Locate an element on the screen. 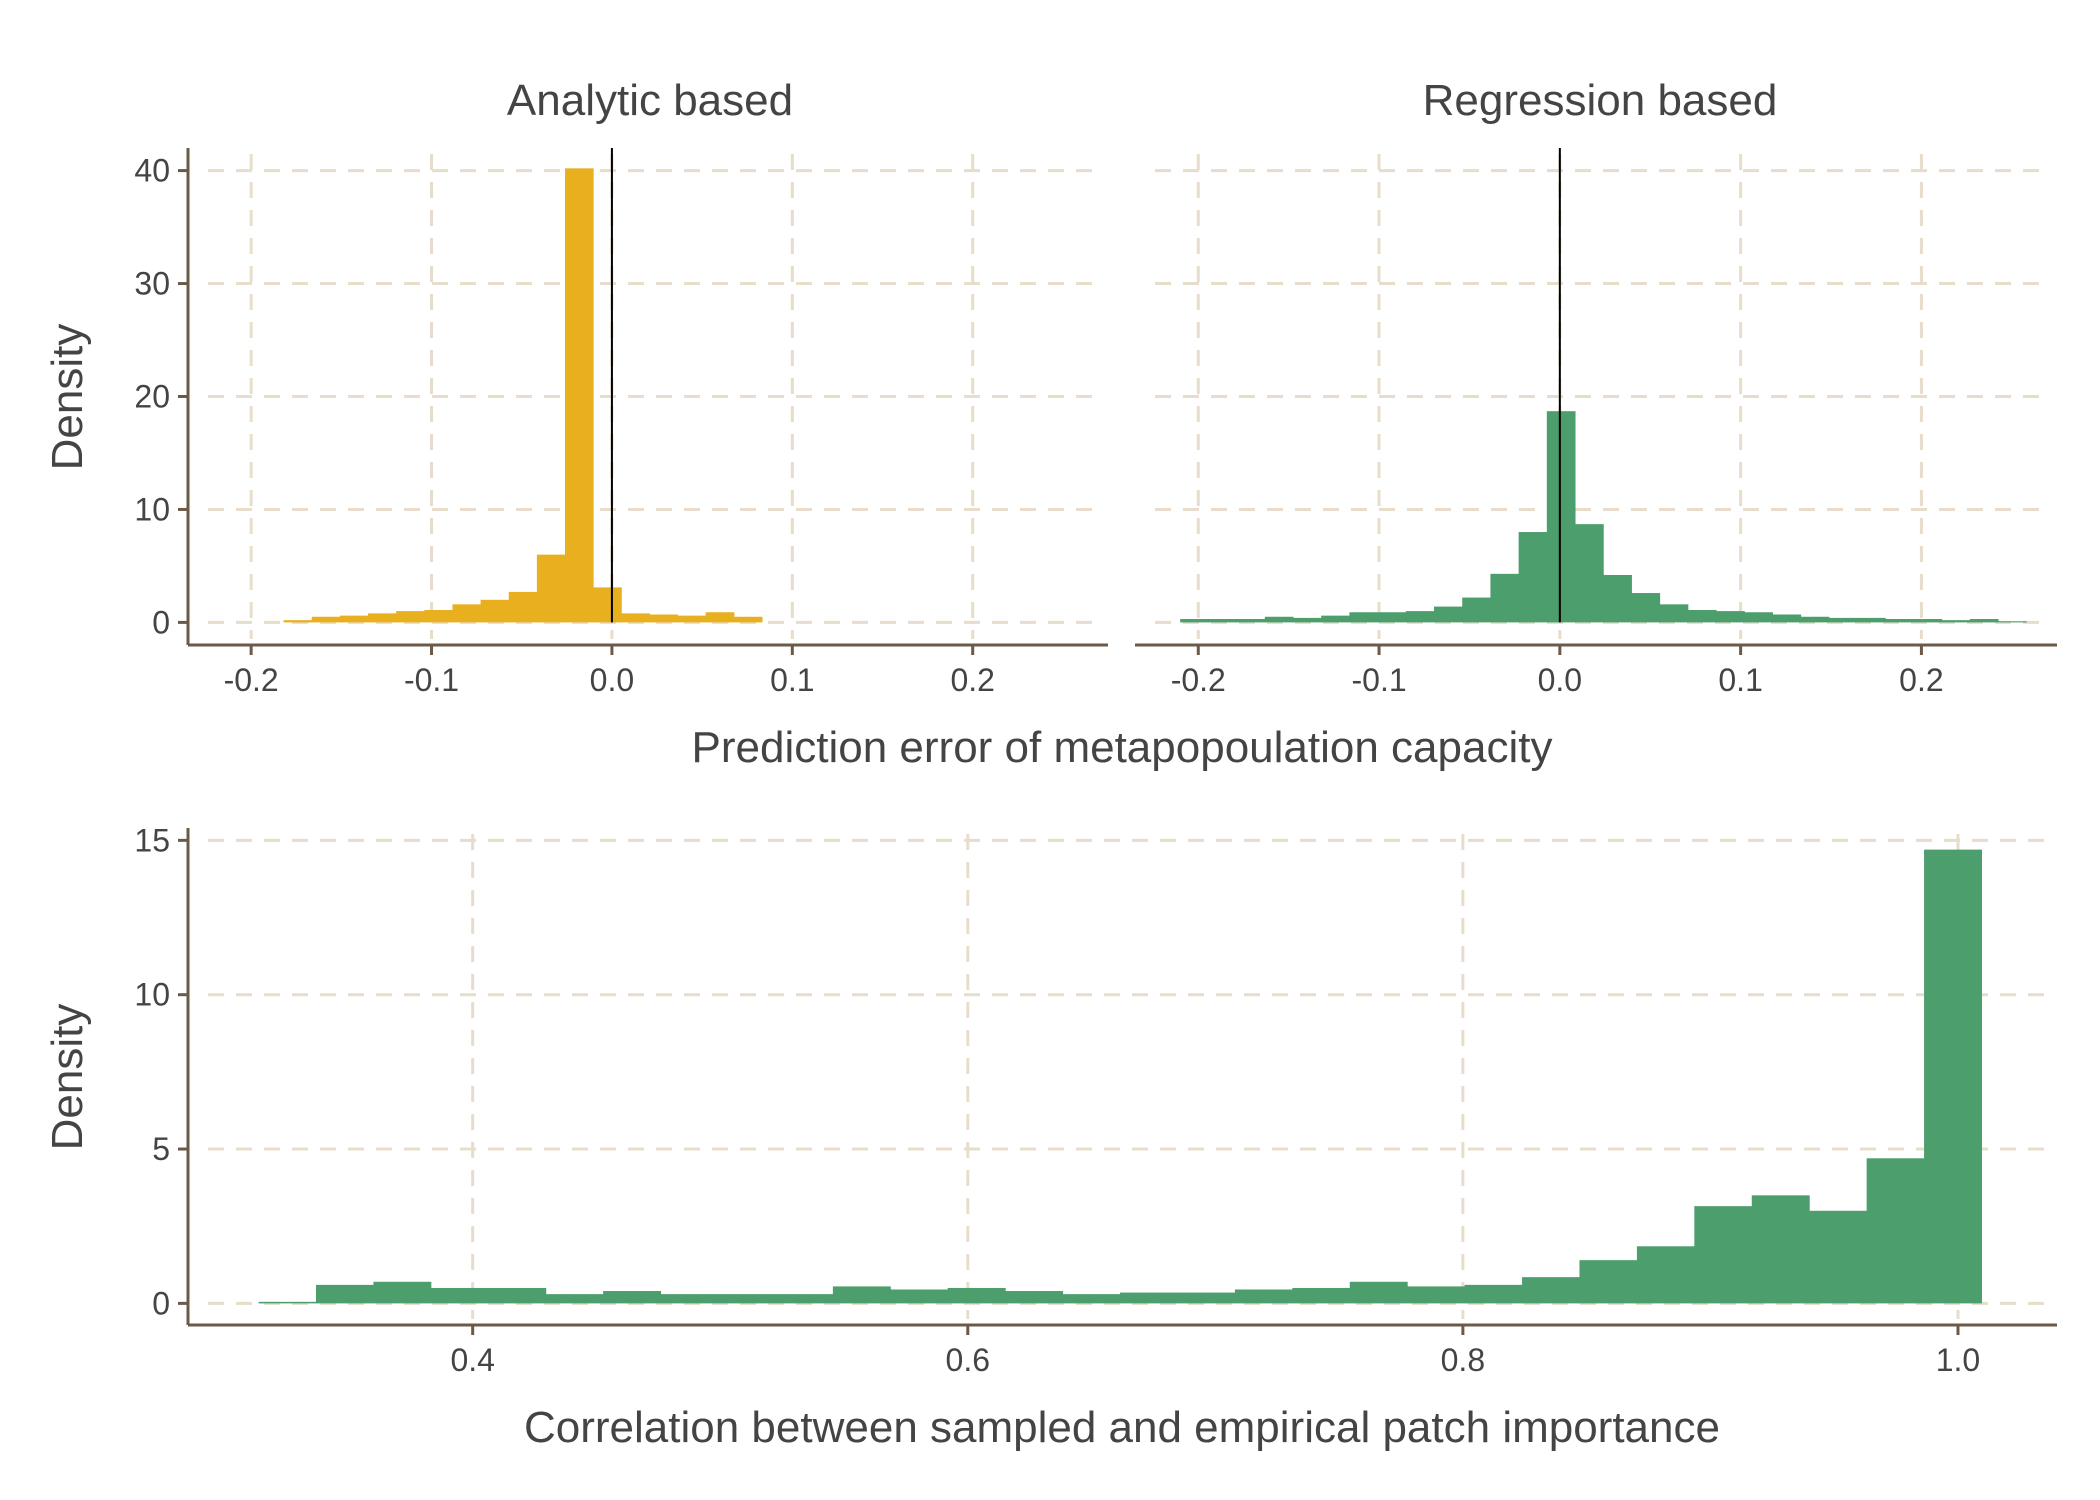 This screenshot has width=2100, height=1500. y-tick-label: 20 is located at coordinates (152, 397).